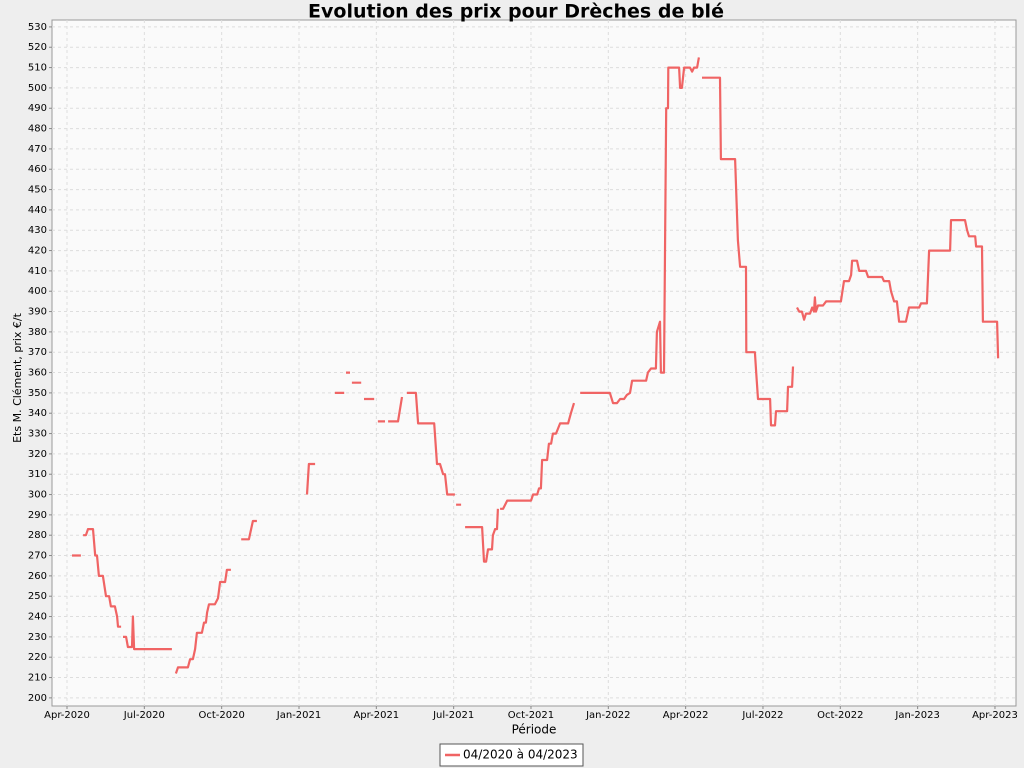 This screenshot has width=1024, height=768. What do you see at coordinates (37, 169) in the screenshot?
I see `y-tick-label: 460` at bounding box center [37, 169].